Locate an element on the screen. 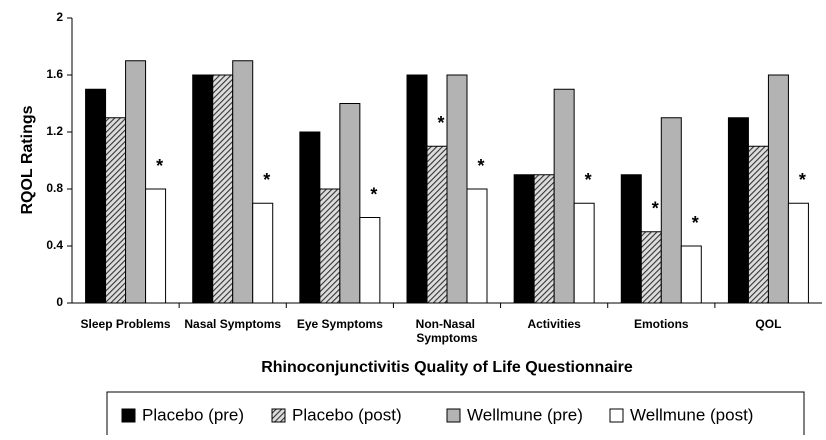 The height and width of the screenshot is (440, 826). y-tick-label: 1.6 is located at coordinates (54, 74).